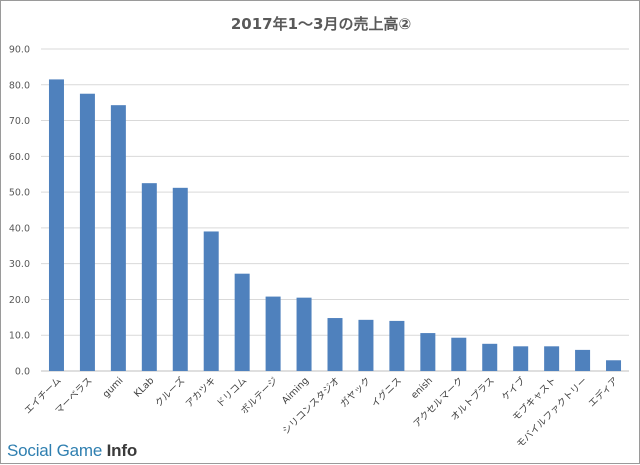 The height and width of the screenshot is (465, 640). What do you see at coordinates (19, 300) in the screenshot?
I see `y-tick-label: 20.0` at bounding box center [19, 300].